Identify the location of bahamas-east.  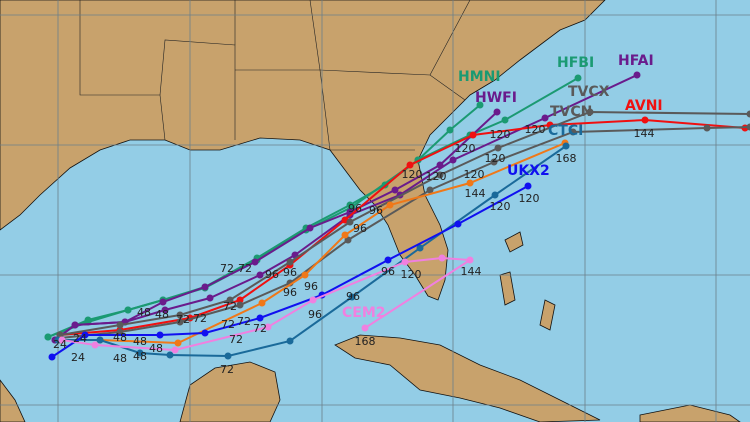
(547, 315).